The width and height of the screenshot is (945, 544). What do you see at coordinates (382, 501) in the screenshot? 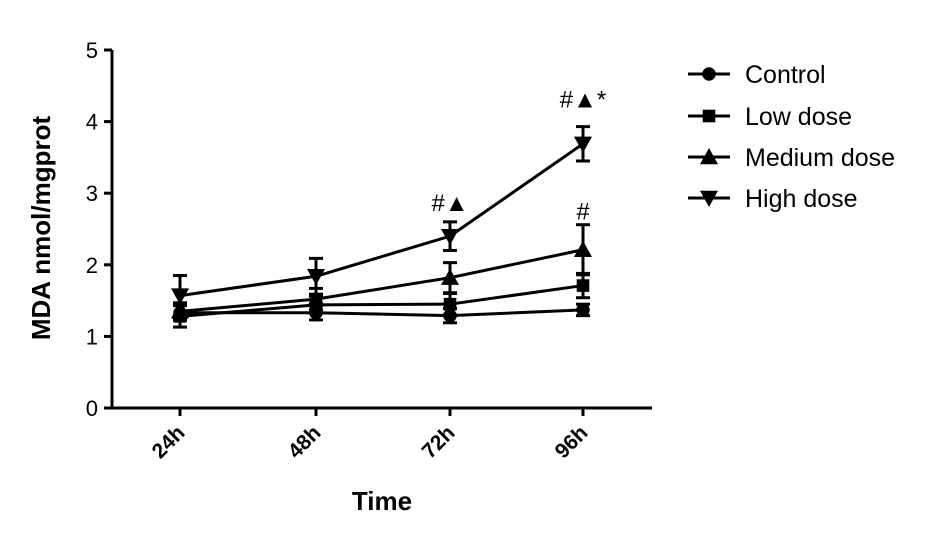
I see `x-axis-title: Time` at bounding box center [382, 501].